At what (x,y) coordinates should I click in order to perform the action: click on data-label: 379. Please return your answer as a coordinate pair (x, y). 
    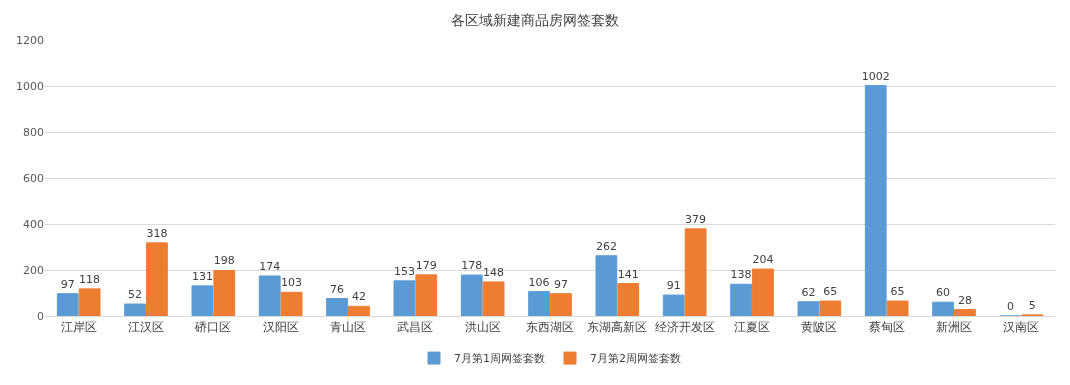
    Looking at the image, I should click on (696, 219).